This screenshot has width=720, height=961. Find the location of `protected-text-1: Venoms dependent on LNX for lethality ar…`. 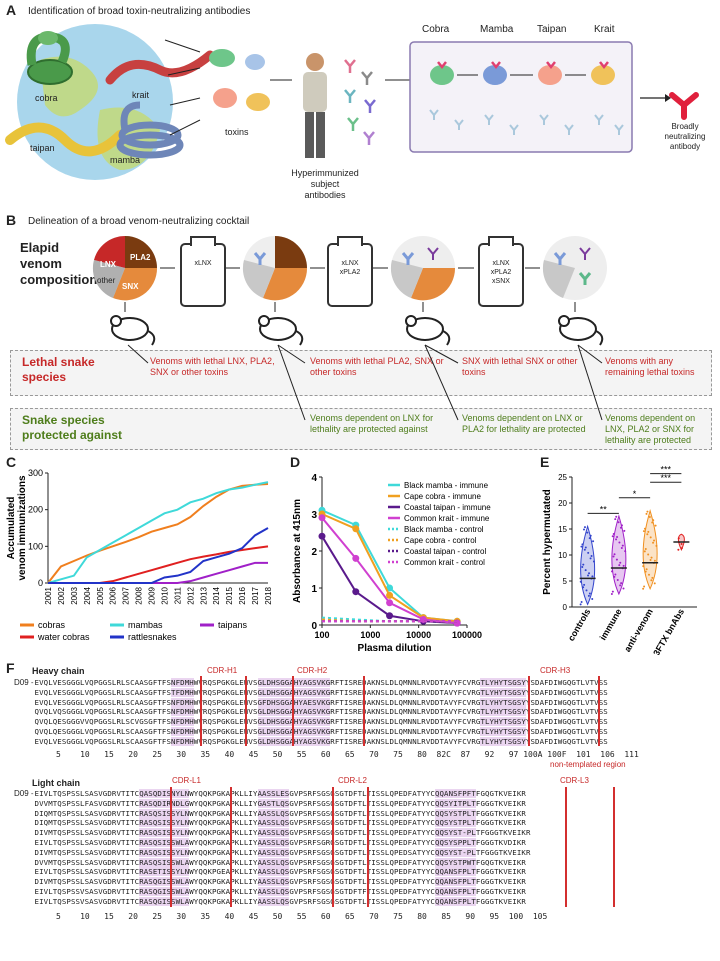

protected-text-1: Venoms dependent on LNX for lethality ar… is located at coordinates (372, 423).